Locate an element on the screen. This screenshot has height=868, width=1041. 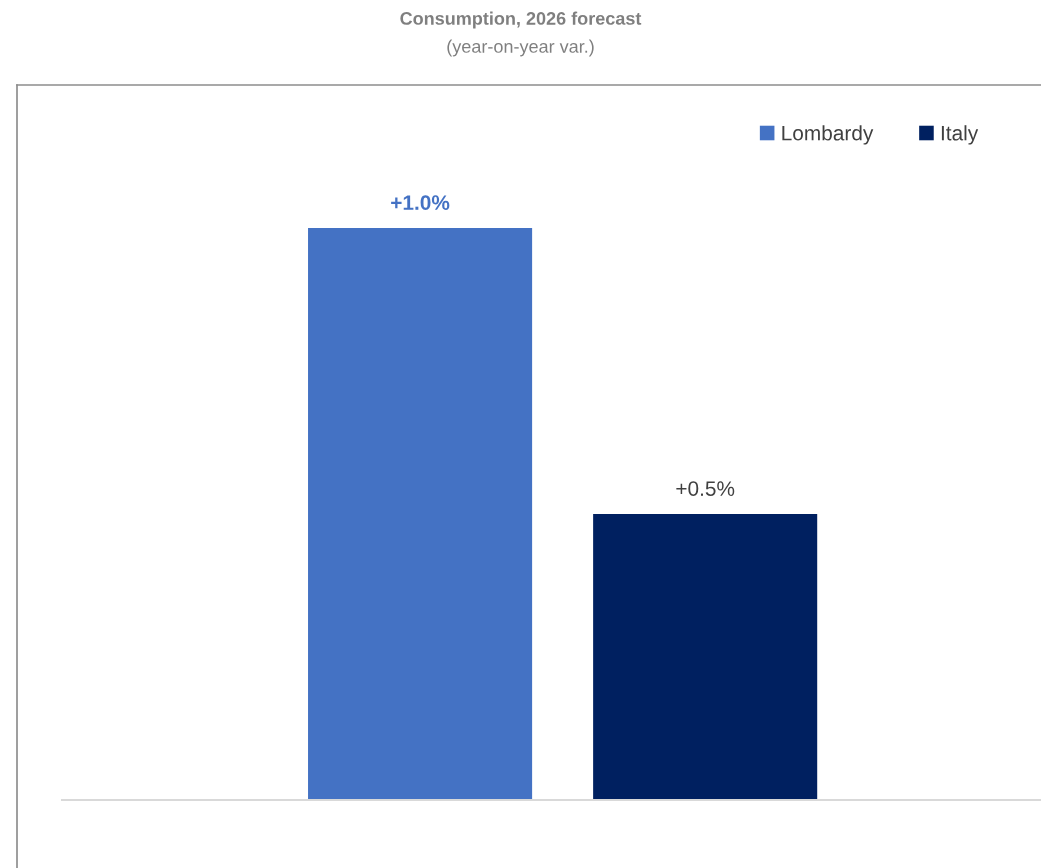
data-label: +1.0% is located at coordinates (420, 202).